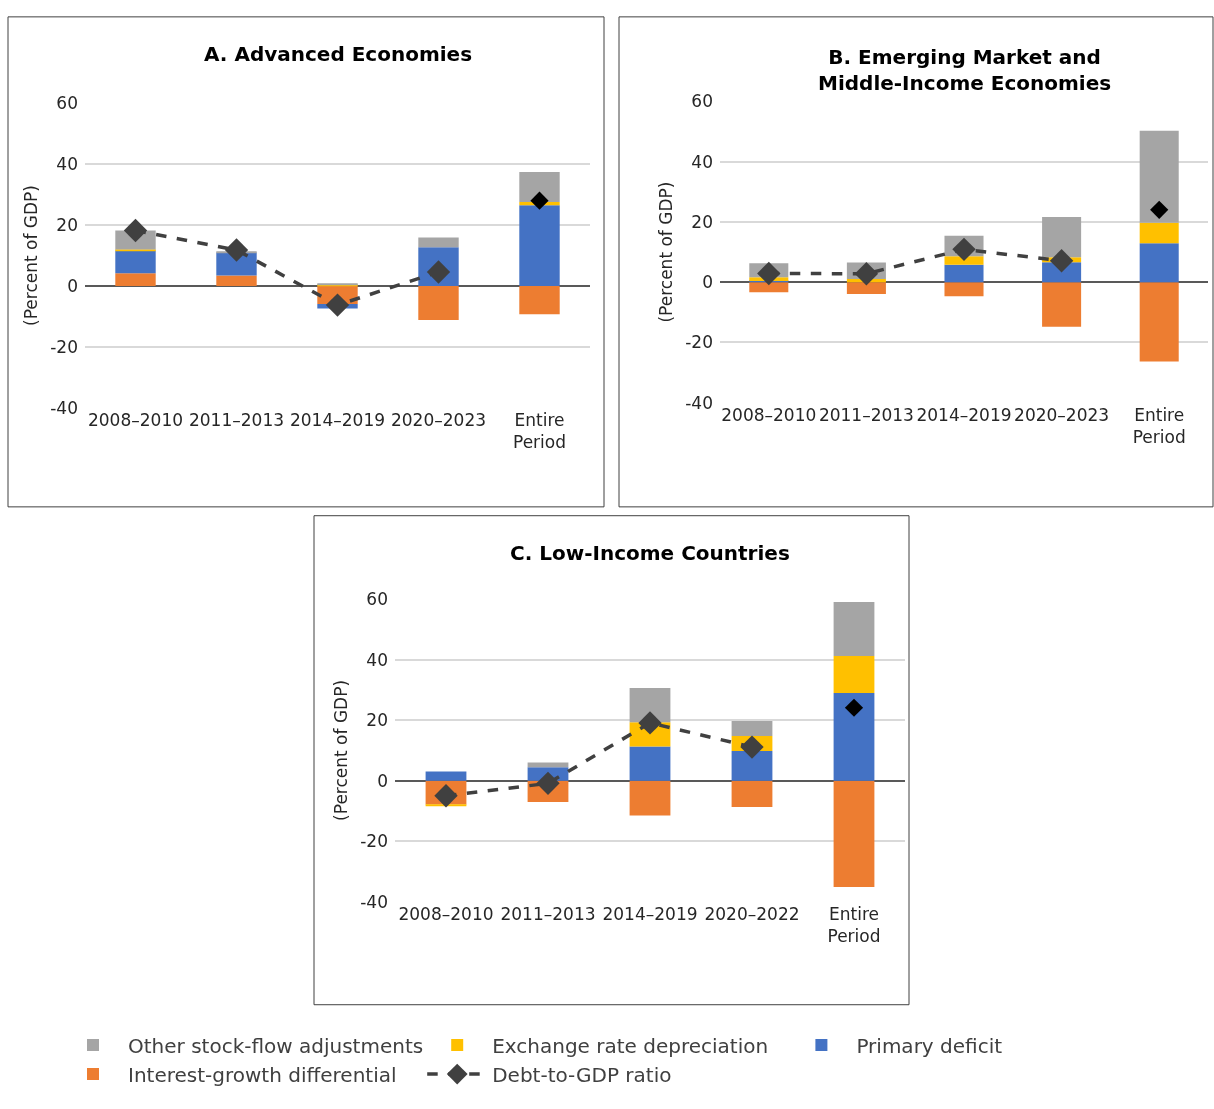  What do you see at coordinates (262, 1074) in the screenshot?
I see `legend-label: Interest-growth differential` at bounding box center [262, 1074].